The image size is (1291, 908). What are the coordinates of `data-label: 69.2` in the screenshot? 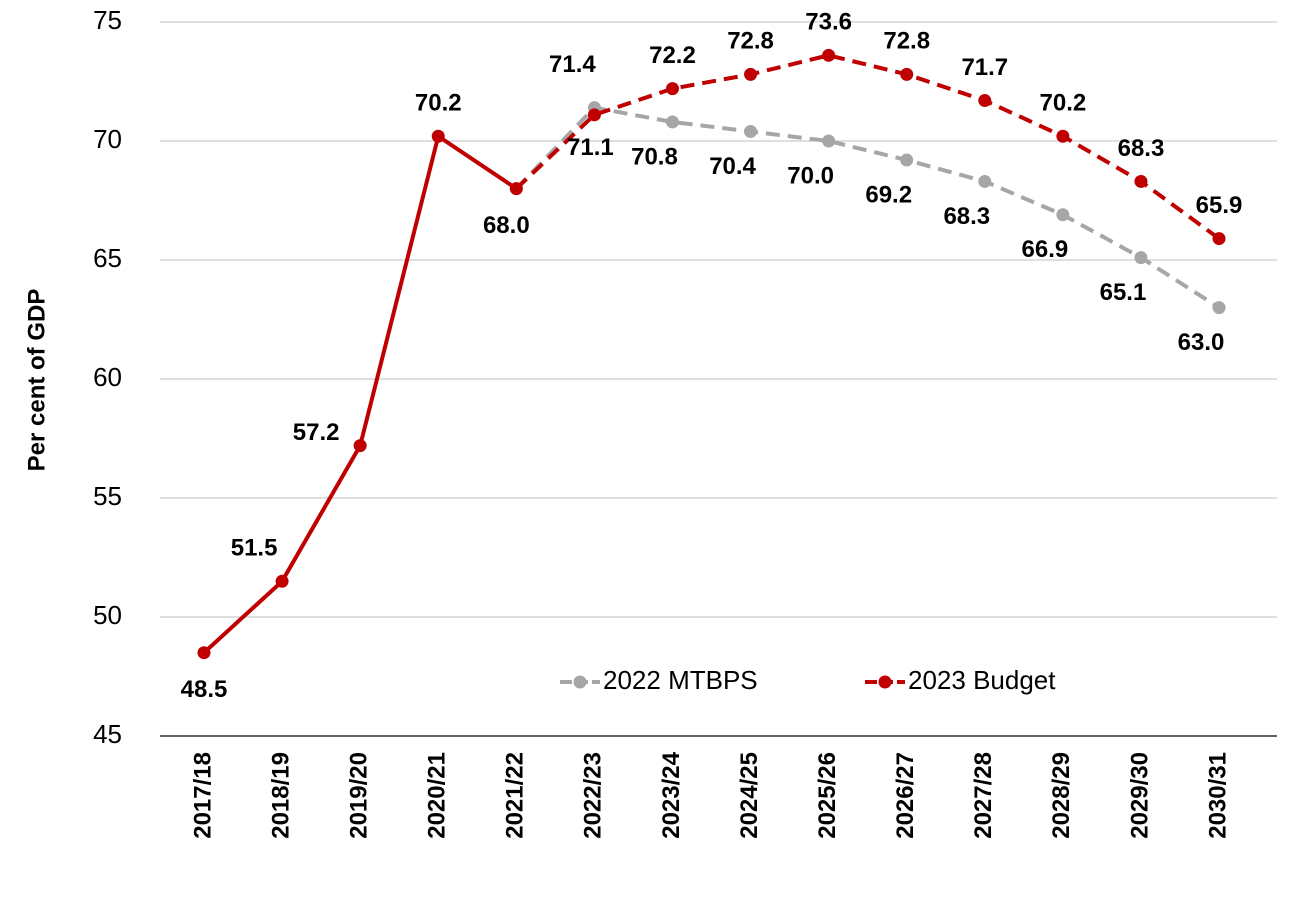 It's located at (888, 194).